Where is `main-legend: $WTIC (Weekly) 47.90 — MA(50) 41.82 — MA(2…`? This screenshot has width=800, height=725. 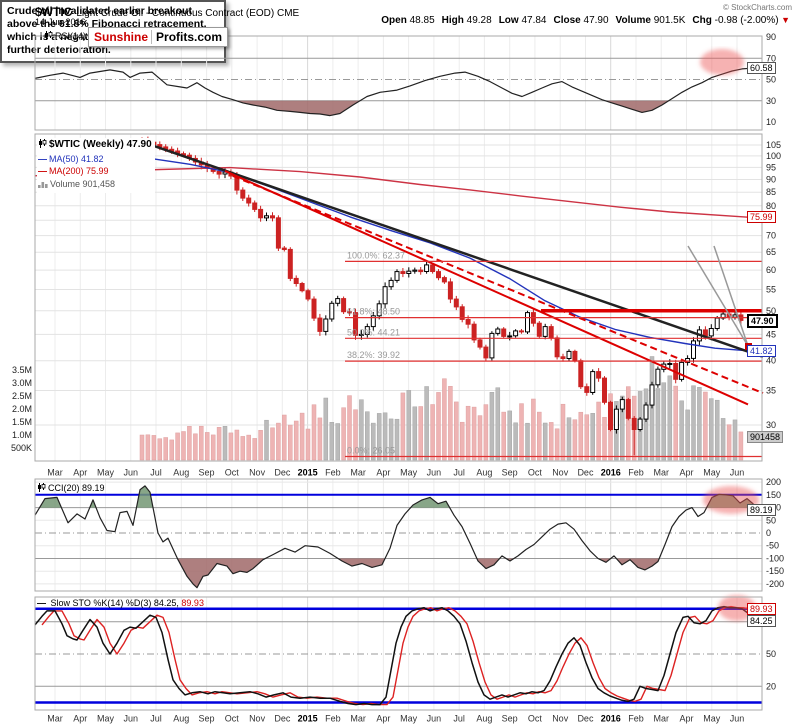 main-legend: $WTIC (Weekly) 47.90 — MA(50) 41.82 — MA(2… is located at coordinates (96, 165).